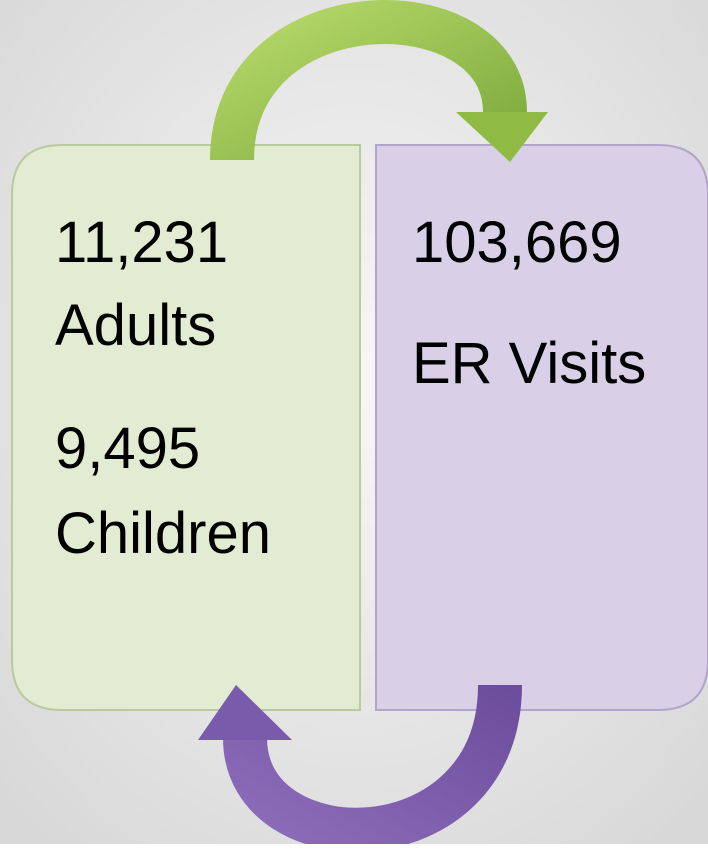 The height and width of the screenshot is (849, 708). Describe the element at coordinates (529, 363) in the screenshot. I see `er-visits-label: ER Visits` at that location.